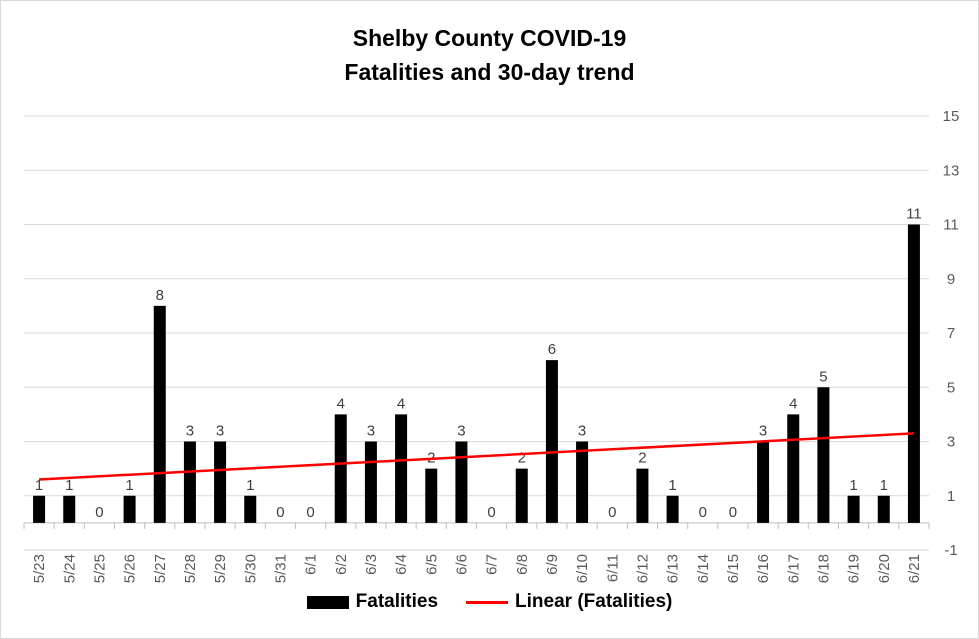 The width and height of the screenshot is (979, 639). I want to click on trendline, so click(476, 456).